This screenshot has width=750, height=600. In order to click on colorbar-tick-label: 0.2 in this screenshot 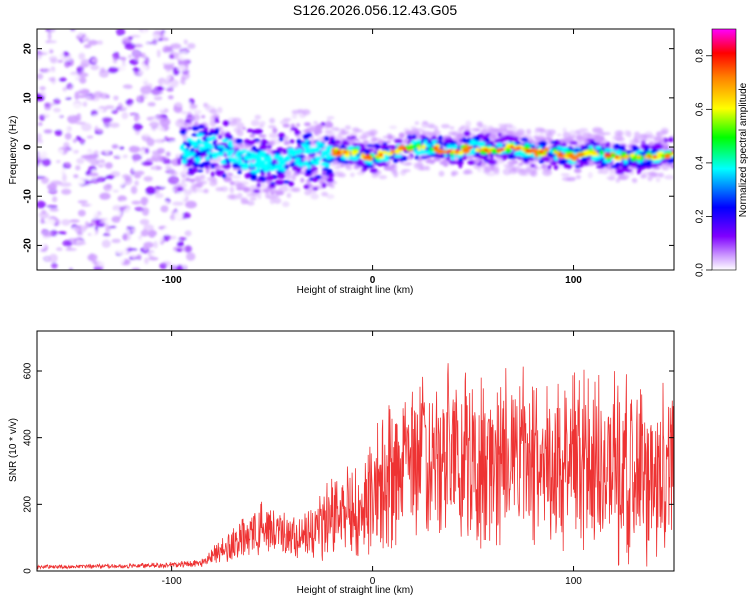, I will do `click(700, 216)`.